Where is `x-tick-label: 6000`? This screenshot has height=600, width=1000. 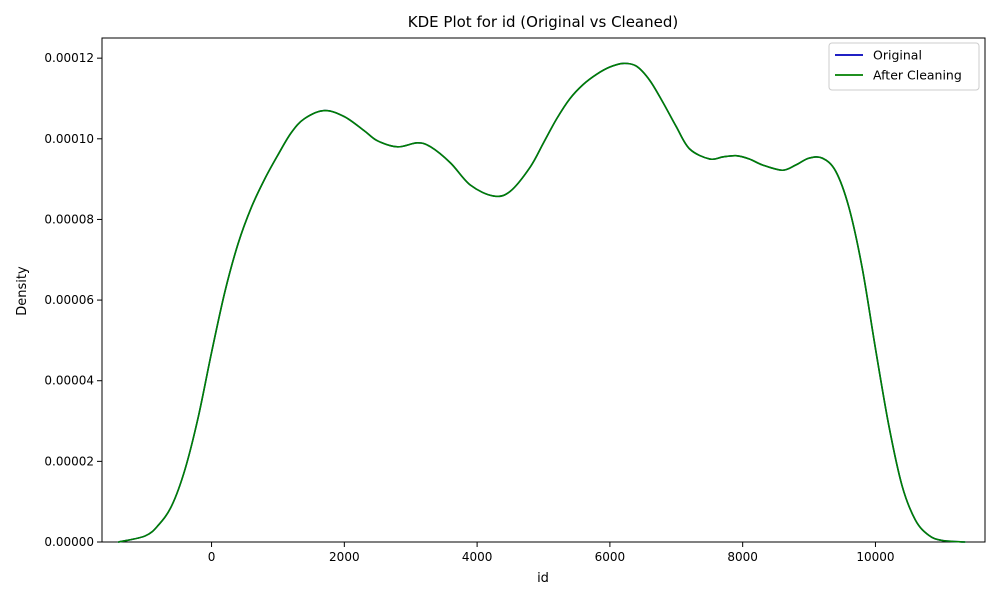
x-tick-label: 6000 is located at coordinates (610, 557).